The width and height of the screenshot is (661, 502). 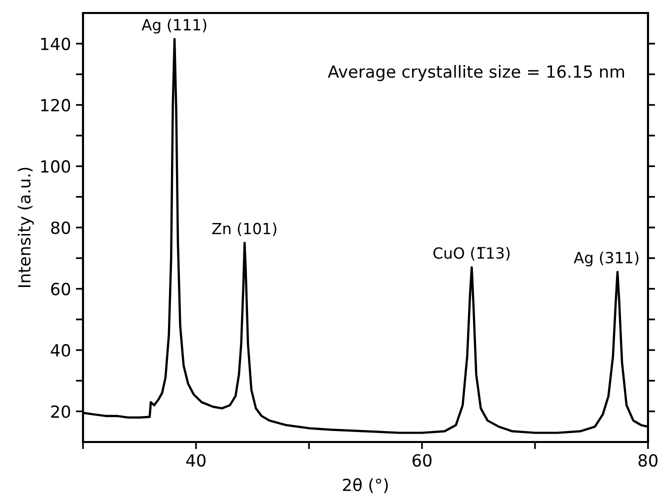 I want to click on y-tick-label: 140, so click(x=55, y=44).